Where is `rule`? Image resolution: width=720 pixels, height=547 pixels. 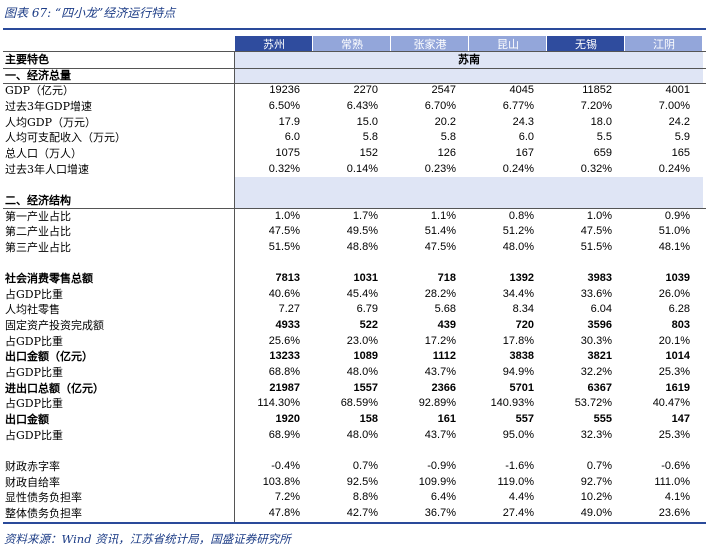 rule is located at coordinates (354, 523).